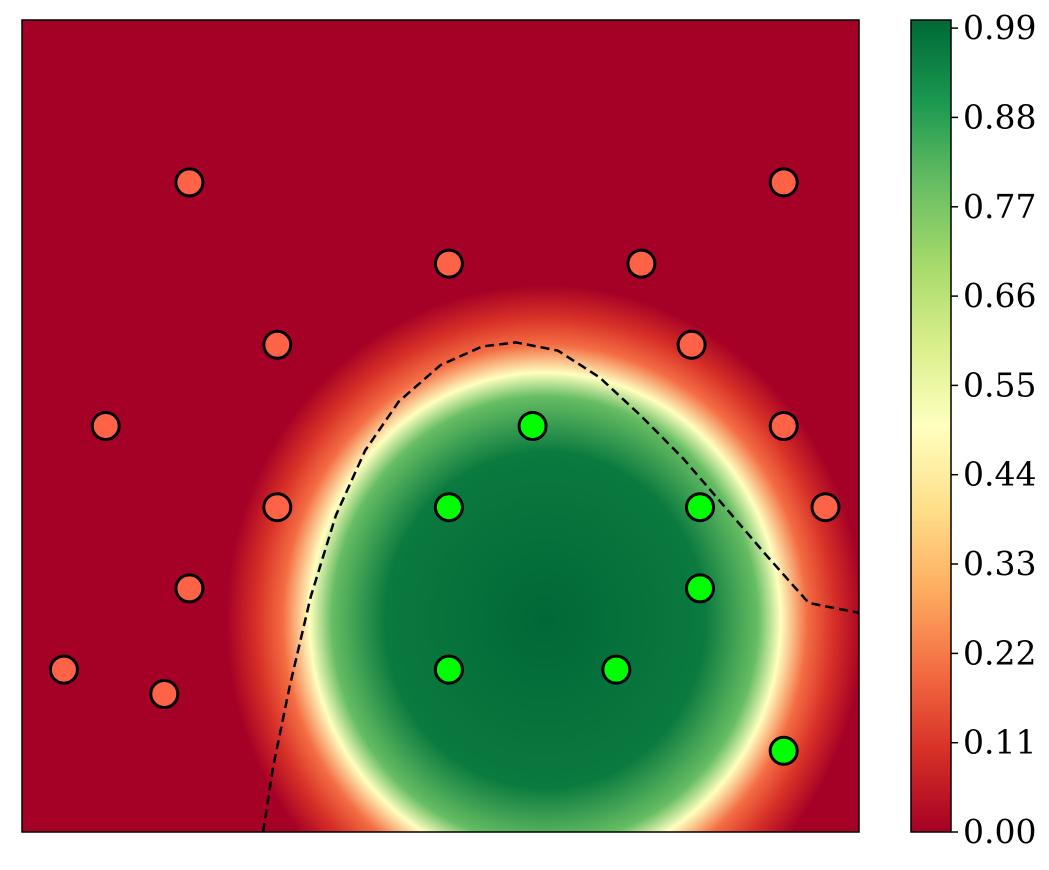 Image resolution: width=1049 pixels, height=870 pixels. What do you see at coordinates (999, 831) in the screenshot?
I see `colorbar-tick-label-0: 0.00` at bounding box center [999, 831].